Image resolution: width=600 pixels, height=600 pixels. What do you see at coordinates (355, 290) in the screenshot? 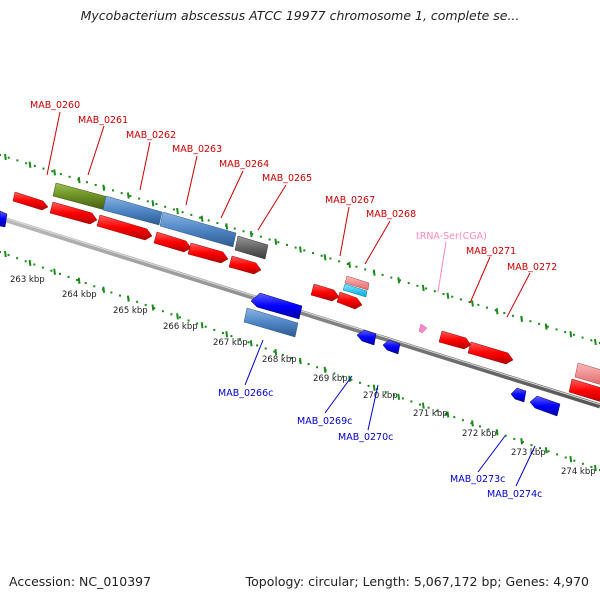
I see `gene-block-MAB_0268-cyan` at bounding box center [355, 290].